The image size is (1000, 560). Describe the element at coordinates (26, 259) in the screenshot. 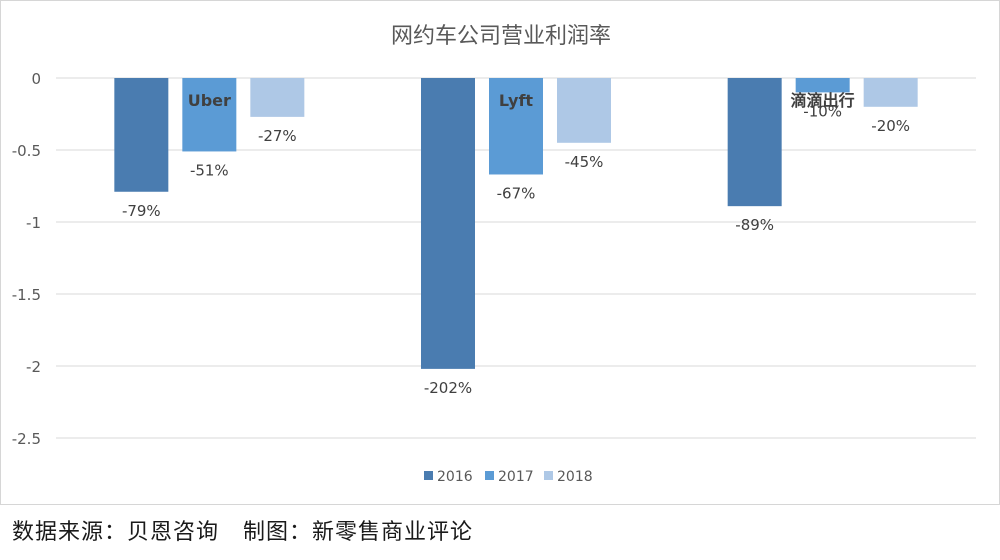

I see `y-axis: 0 -0.5 -1 -1.5 -2 -2.5` at that location.